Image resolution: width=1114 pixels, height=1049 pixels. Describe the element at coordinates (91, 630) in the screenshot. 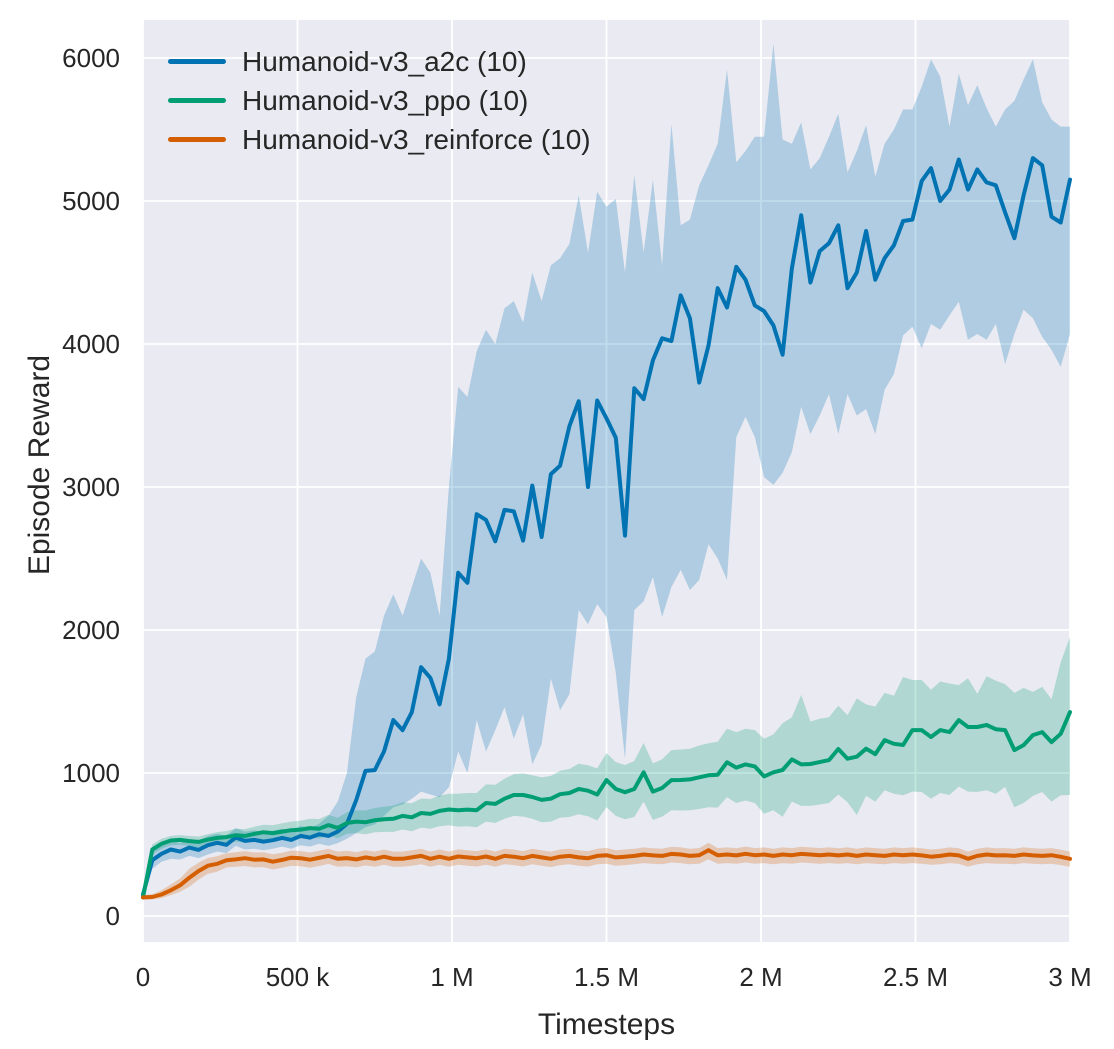

I see `y-tick-label: 2000` at that location.